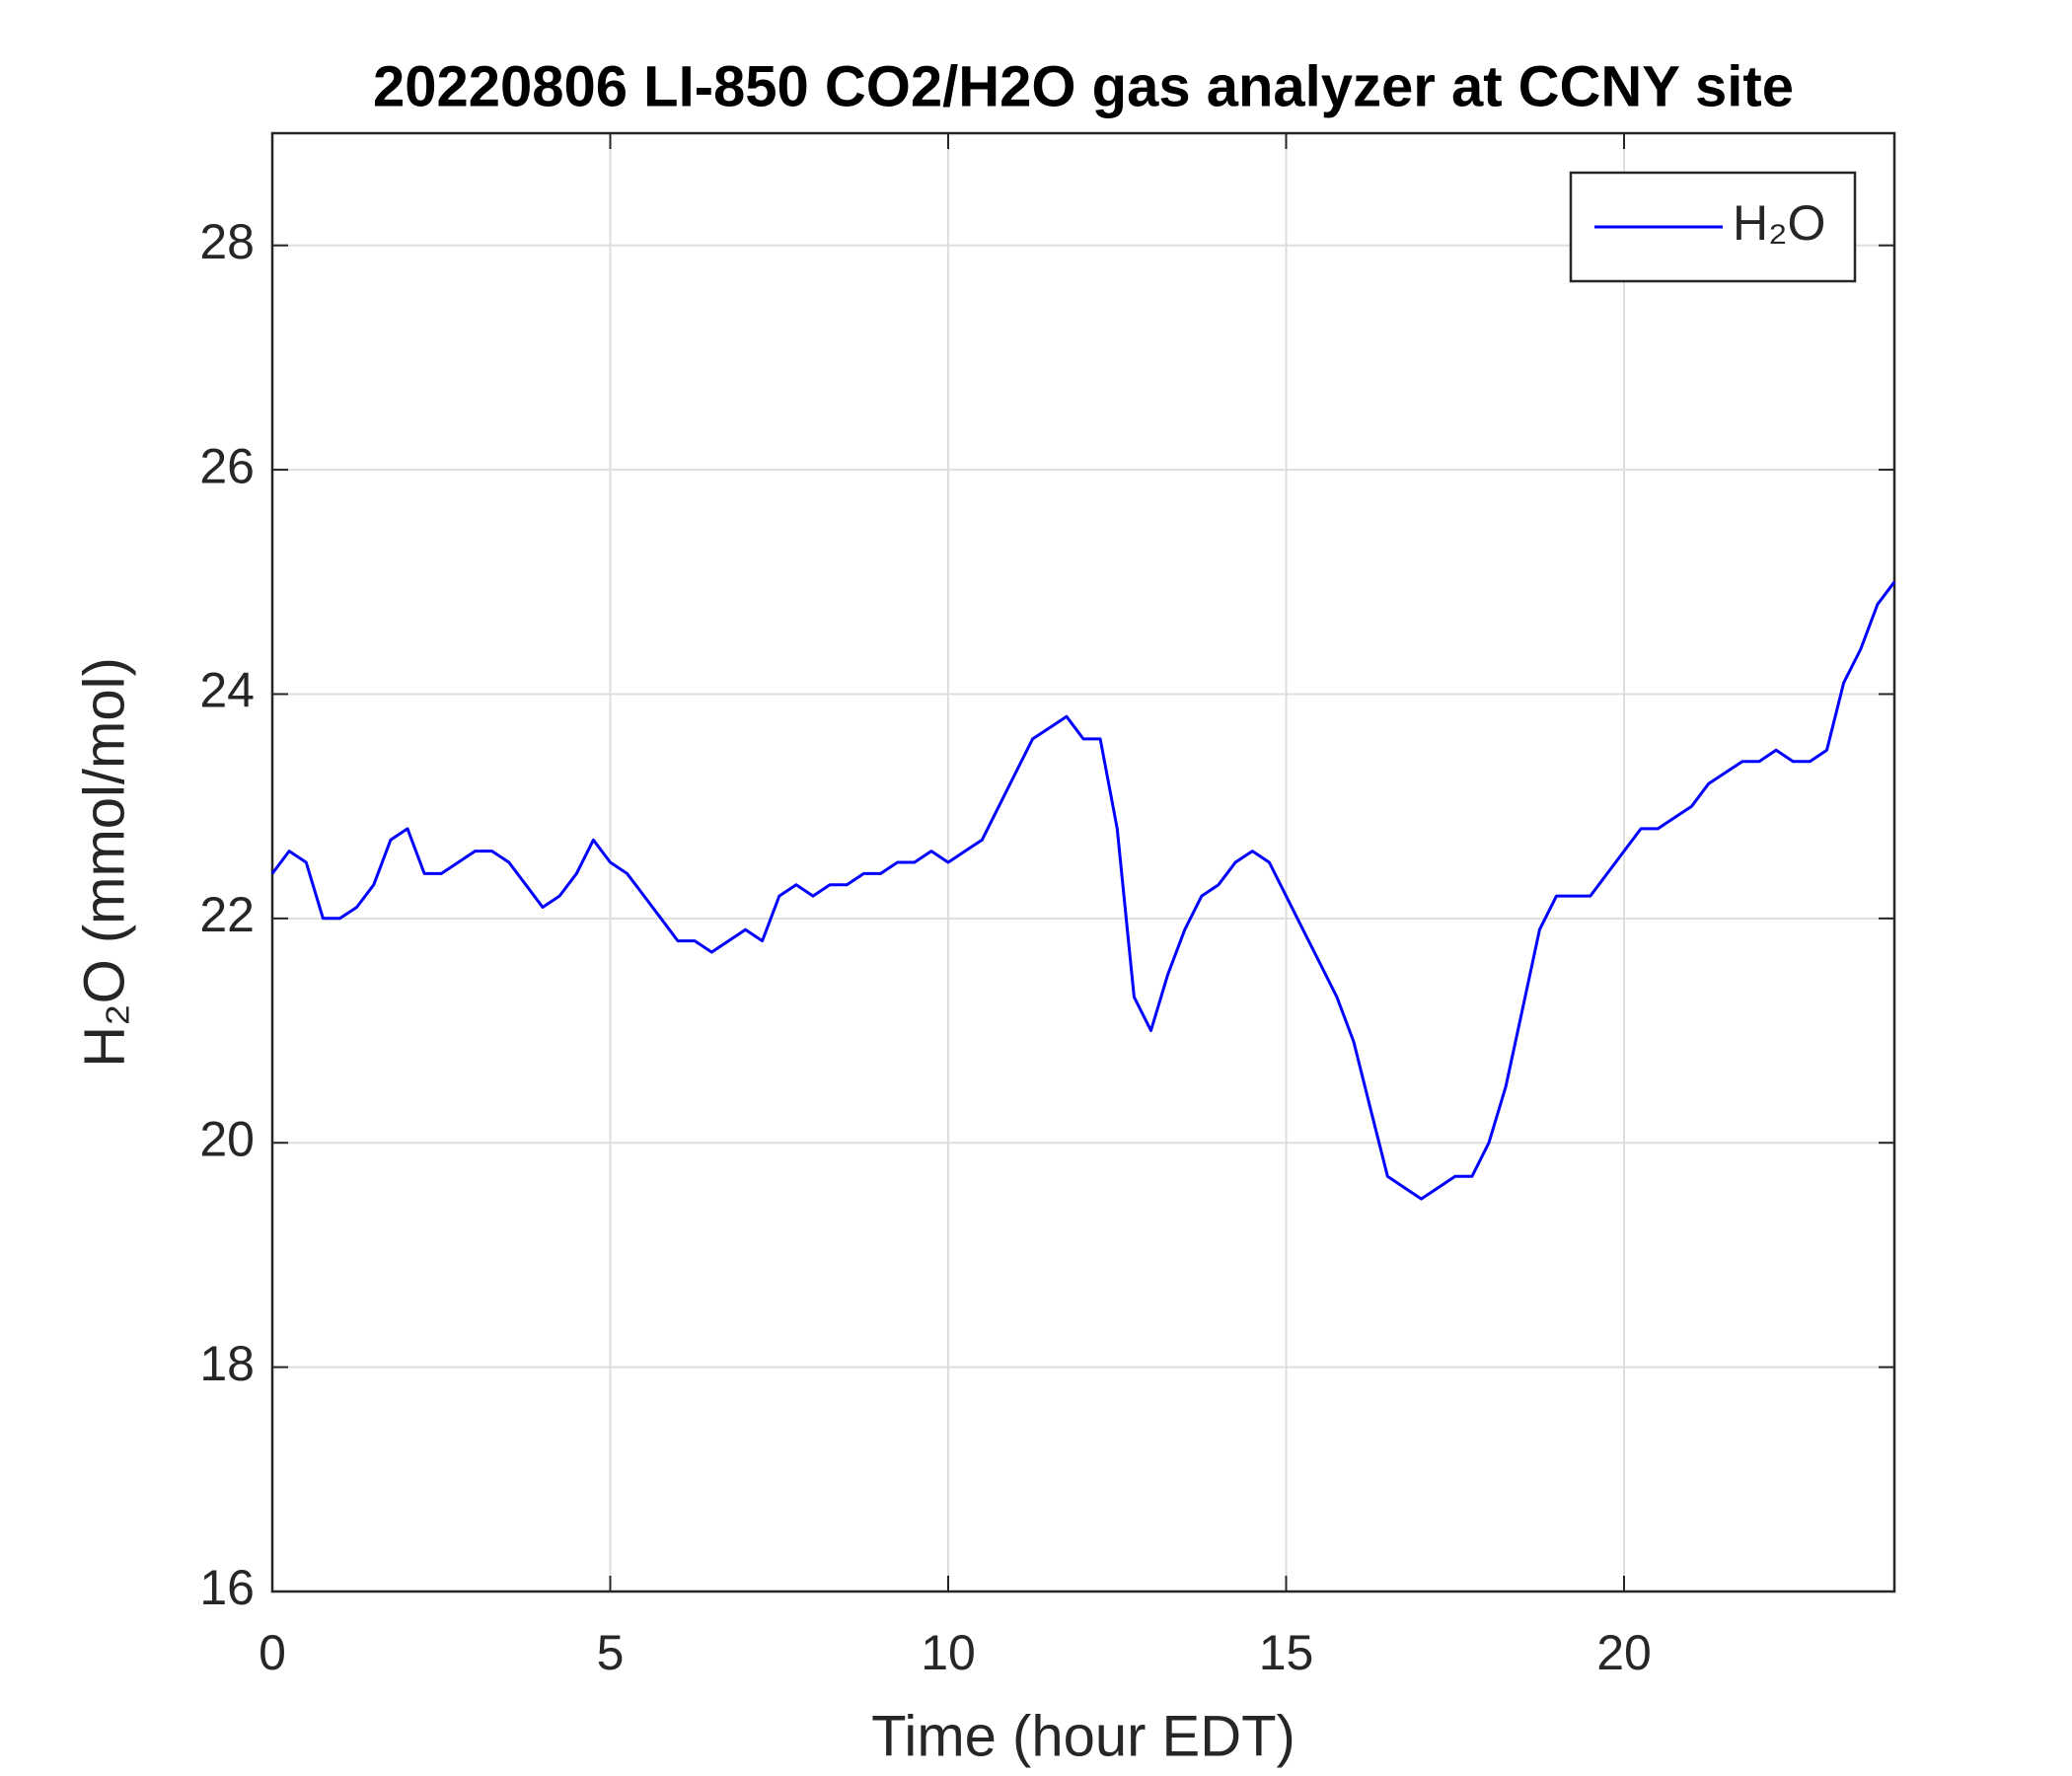  What do you see at coordinates (1083, 1736) in the screenshot?
I see `x-axis-label: Time (hour EDT)` at bounding box center [1083, 1736].